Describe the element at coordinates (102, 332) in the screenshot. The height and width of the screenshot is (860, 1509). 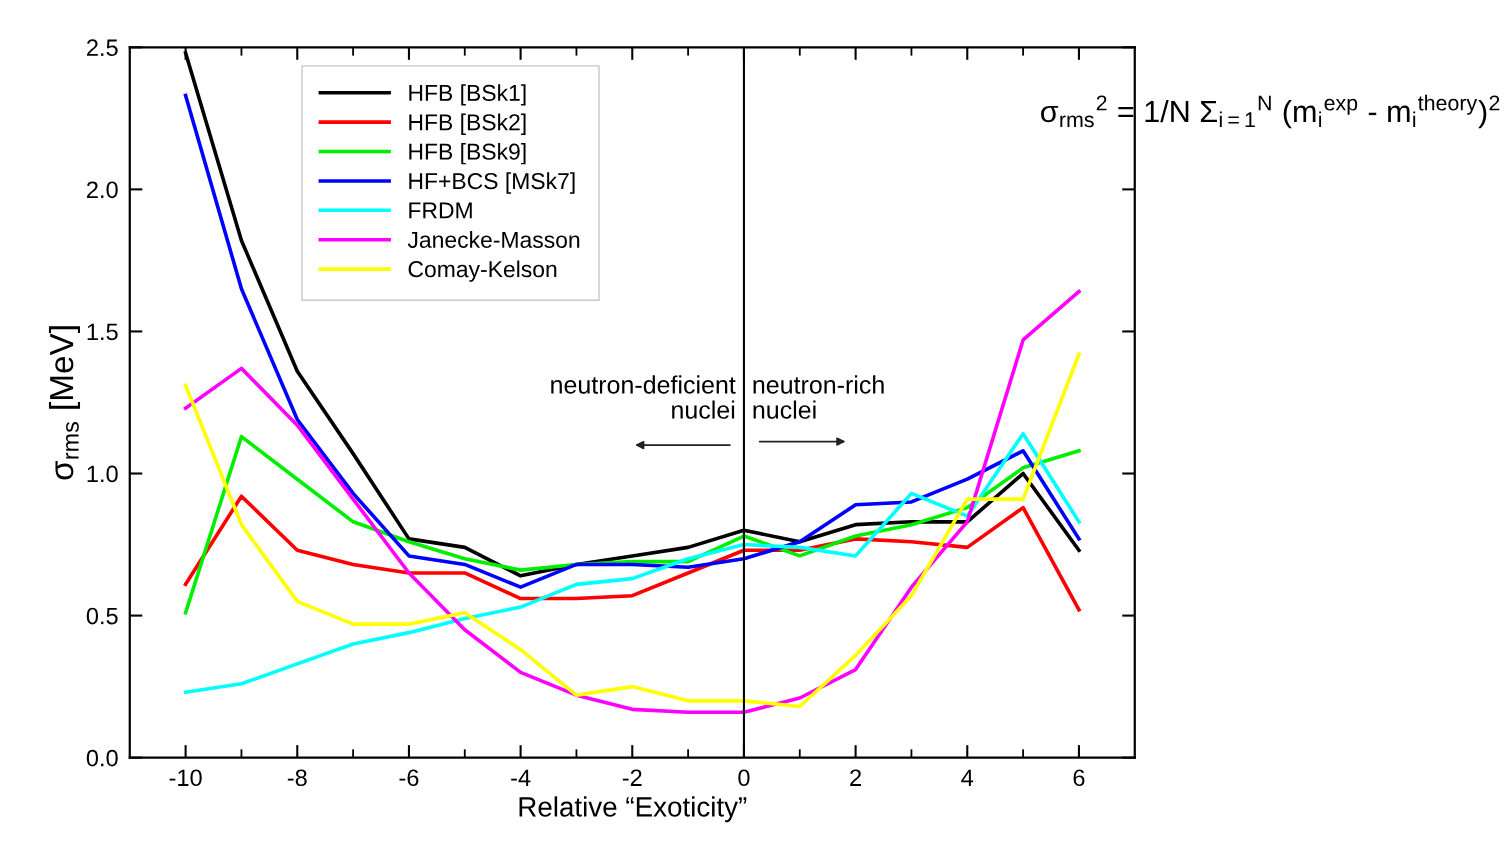
I see `y-tick-label: 1.5` at that location.